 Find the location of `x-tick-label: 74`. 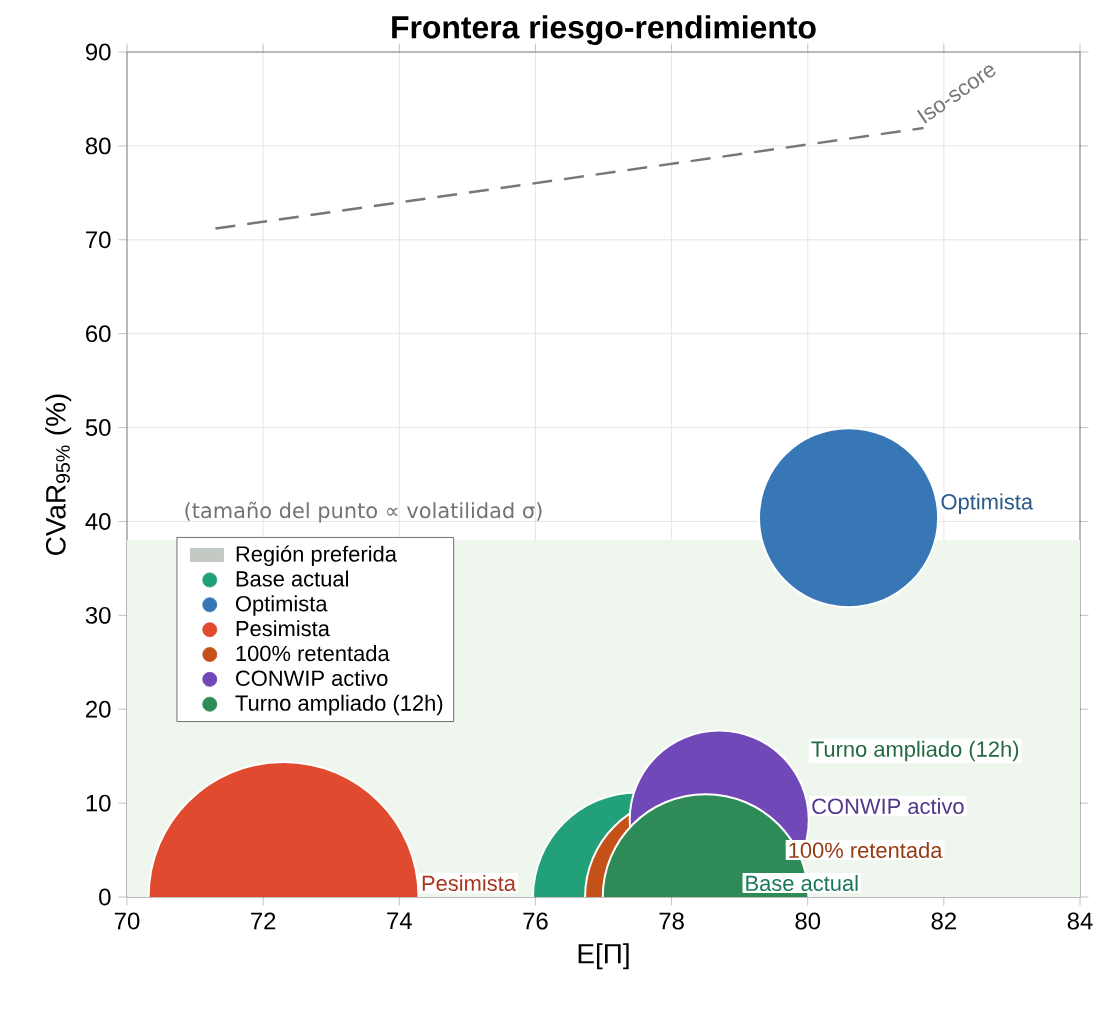

x-tick-label: 74 is located at coordinates (399, 920).